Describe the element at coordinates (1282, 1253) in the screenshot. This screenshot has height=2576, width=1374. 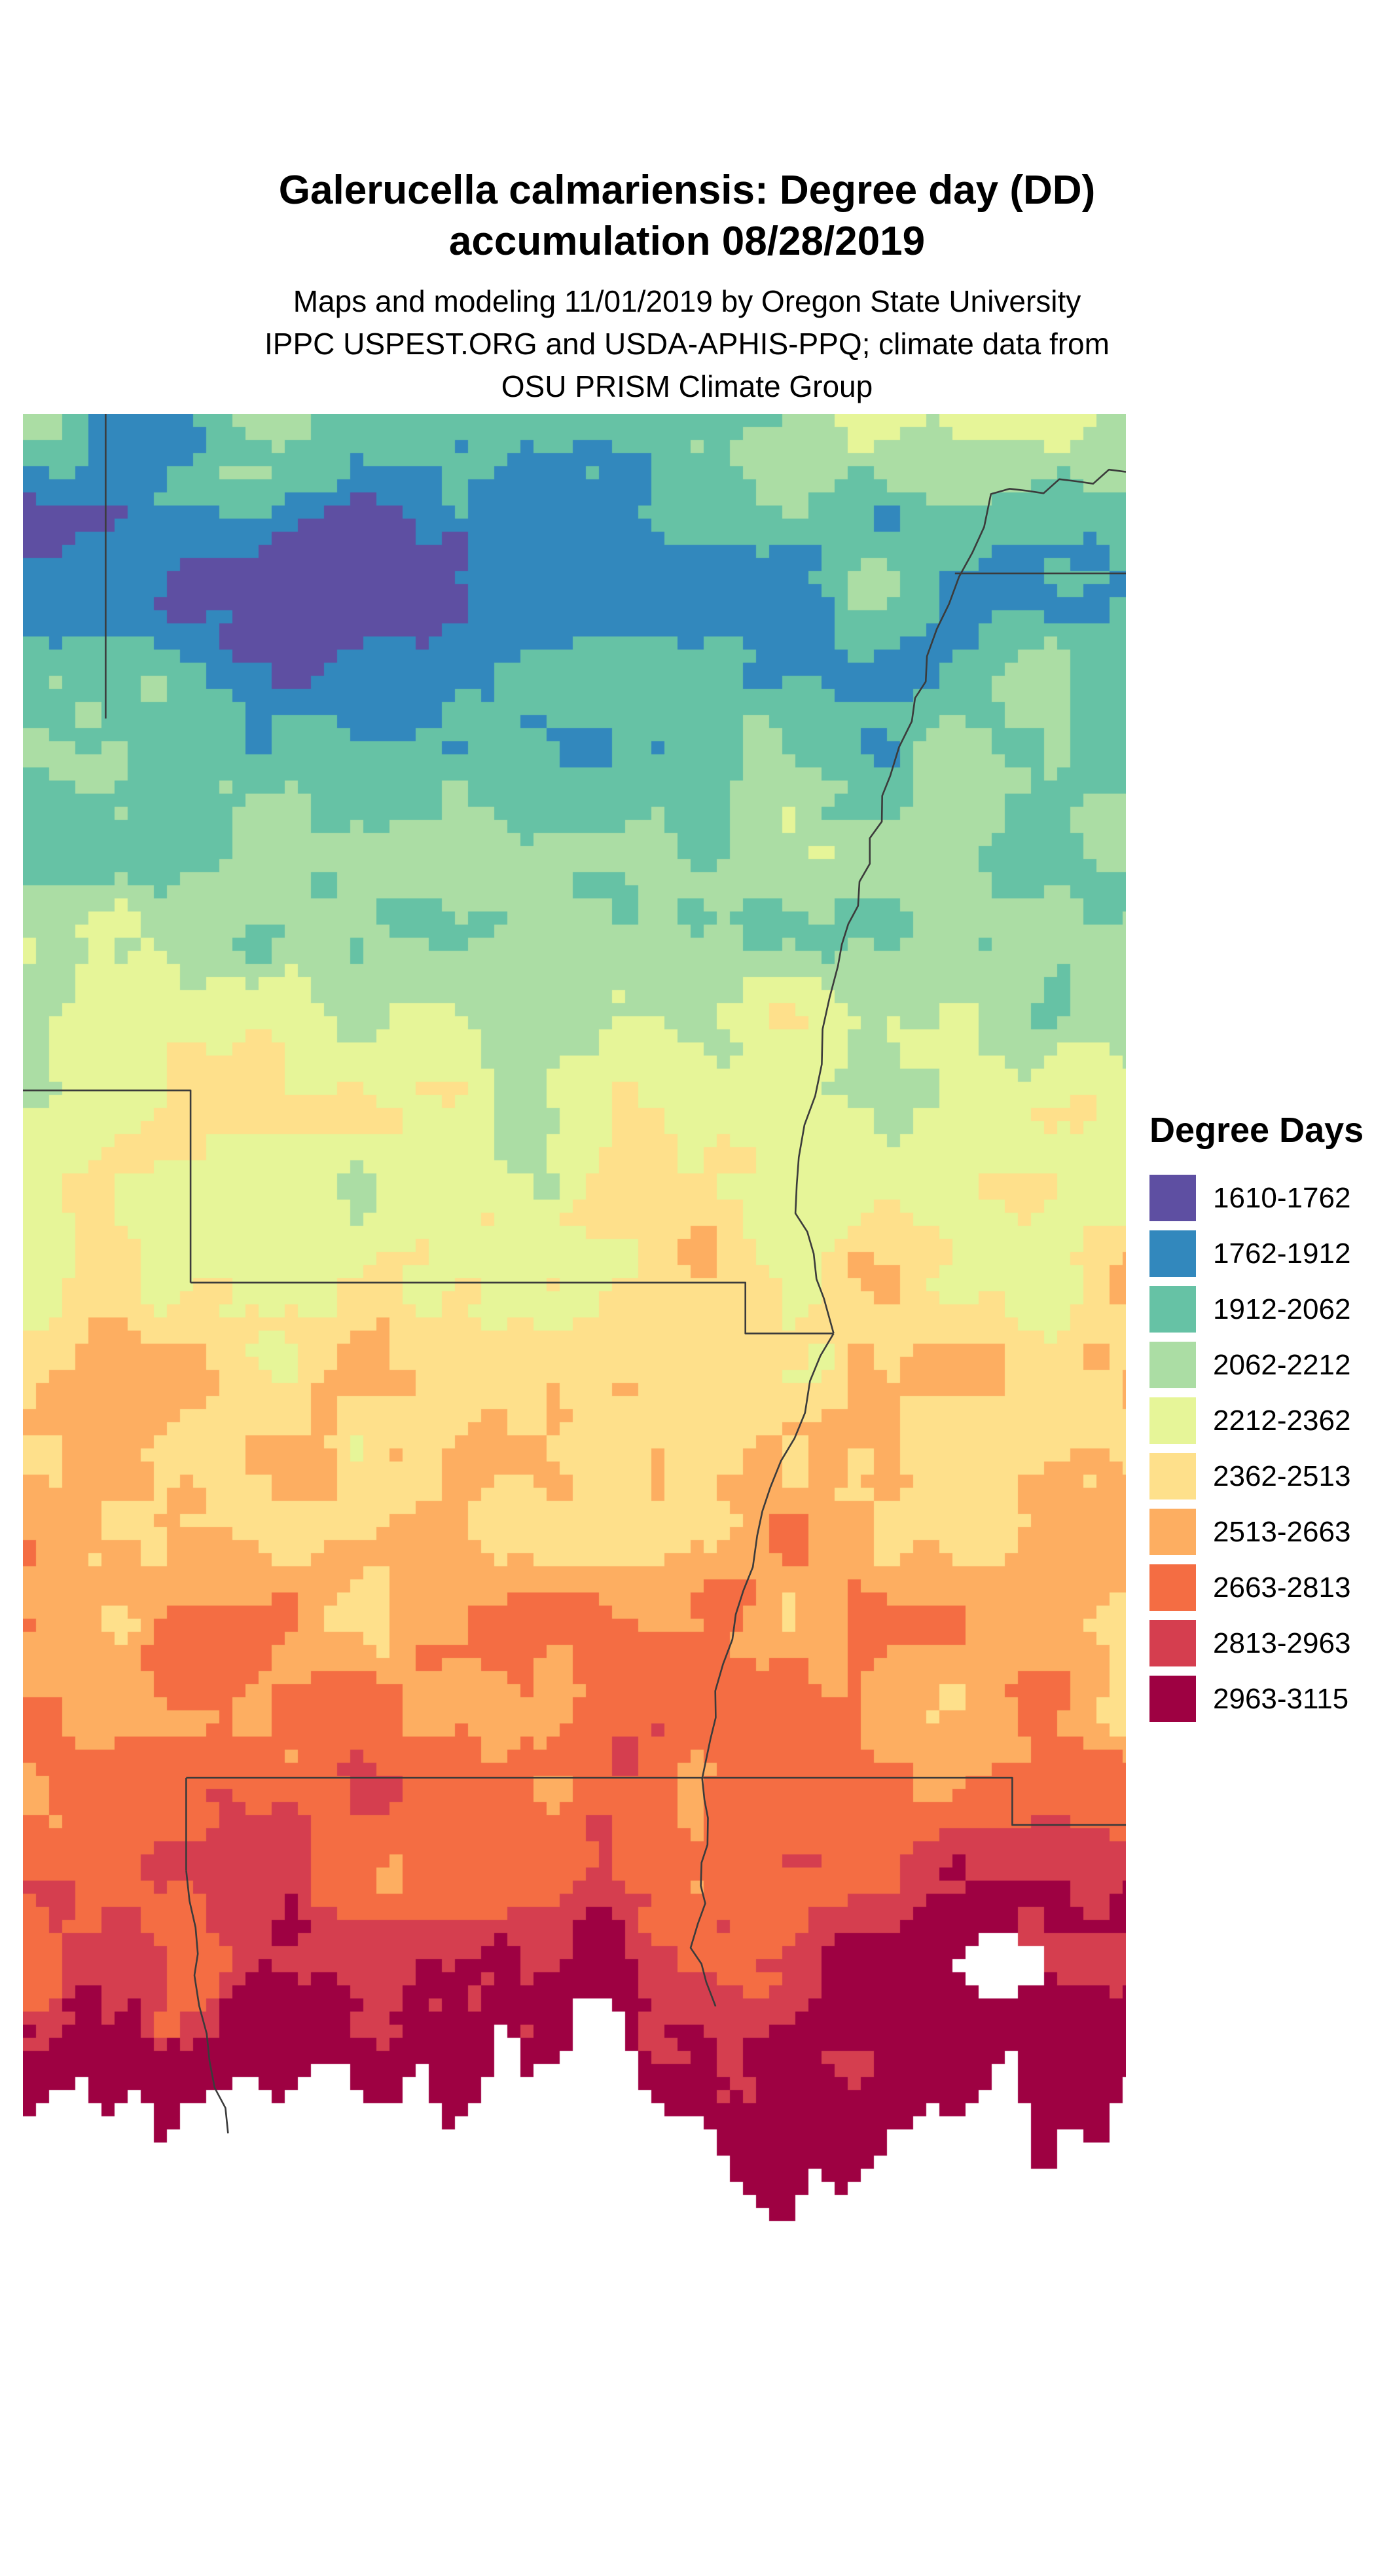
I see `legend-bin-label: 1762-1912` at that location.